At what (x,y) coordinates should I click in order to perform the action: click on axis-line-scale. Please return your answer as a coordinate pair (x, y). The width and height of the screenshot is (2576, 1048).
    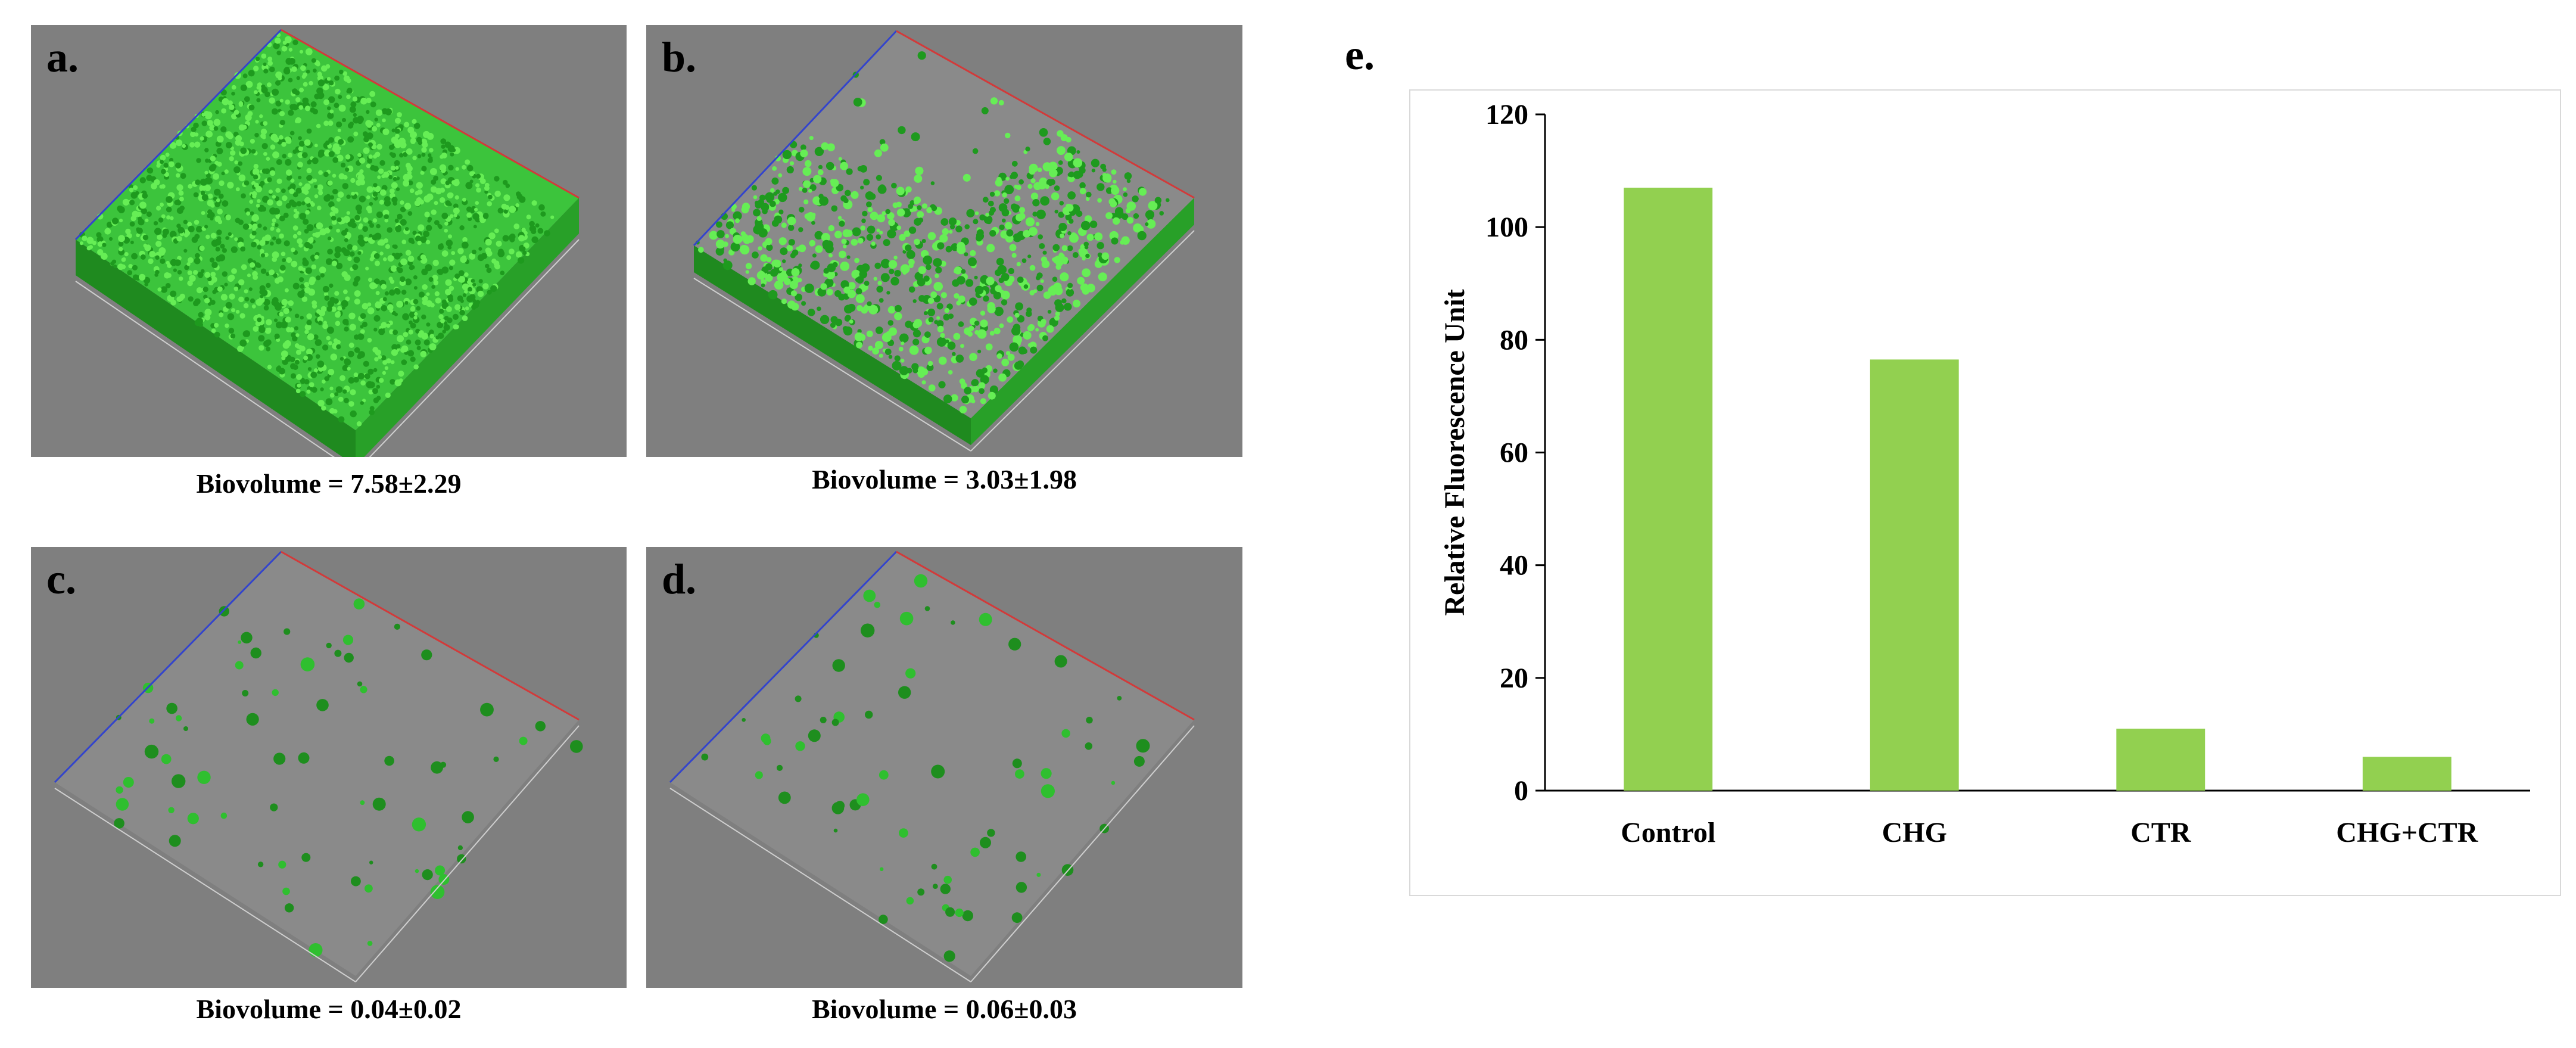
    Looking at the image, I should click on (1082, 853).